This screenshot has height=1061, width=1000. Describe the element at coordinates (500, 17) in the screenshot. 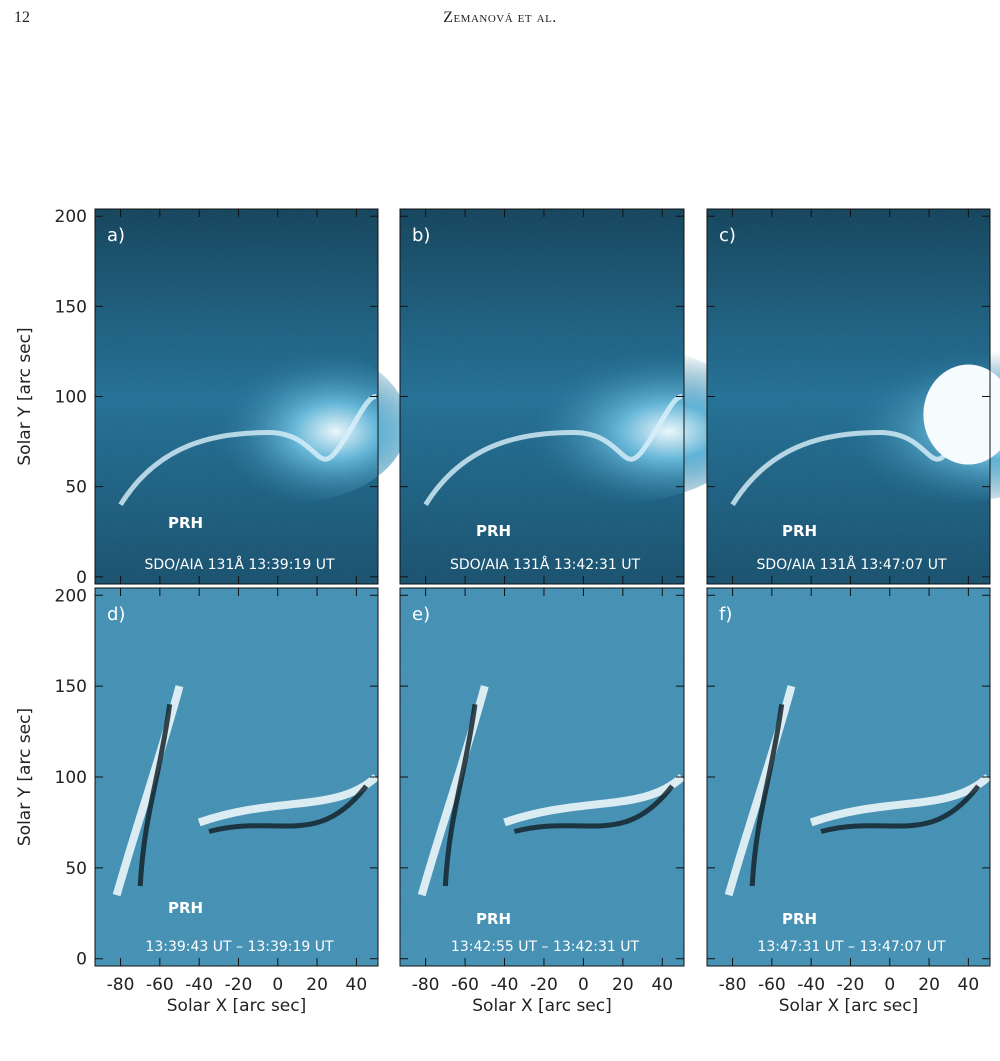

I see `running-head: Zemanová et al.` at that location.